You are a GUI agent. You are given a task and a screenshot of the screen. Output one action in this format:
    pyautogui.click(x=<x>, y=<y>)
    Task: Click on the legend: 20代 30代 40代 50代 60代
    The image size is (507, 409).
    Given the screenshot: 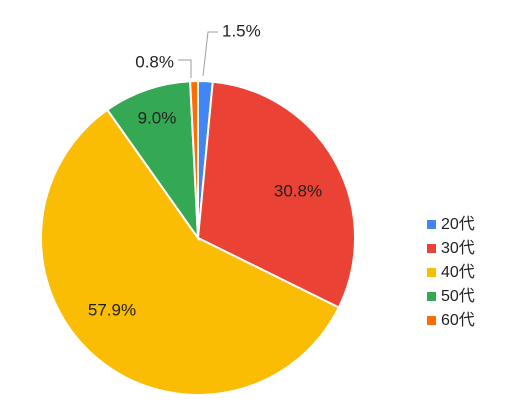 What is the action you would take?
    pyautogui.click(x=451, y=272)
    